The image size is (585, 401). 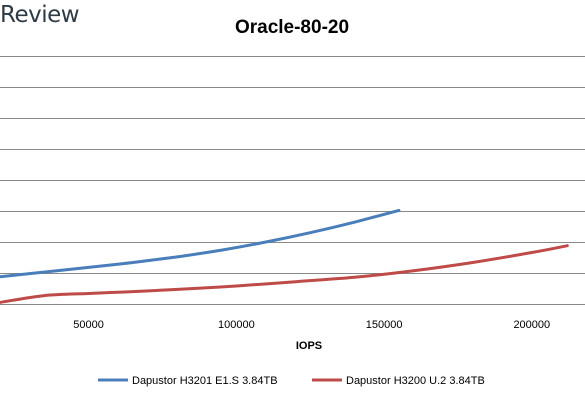 What do you see at coordinates (415, 381) in the screenshot?
I see `legend-label: Dapustor H3200 U.2 3.84TB` at bounding box center [415, 381].